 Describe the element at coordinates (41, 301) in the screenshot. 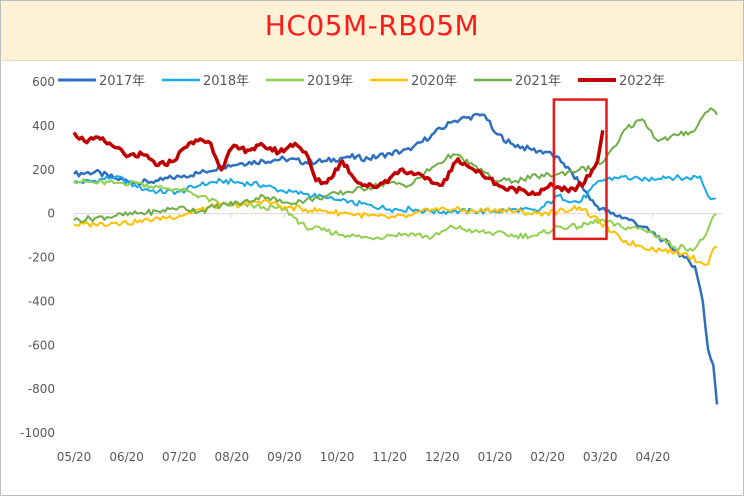

I see `y-tick-label: -400` at that location.